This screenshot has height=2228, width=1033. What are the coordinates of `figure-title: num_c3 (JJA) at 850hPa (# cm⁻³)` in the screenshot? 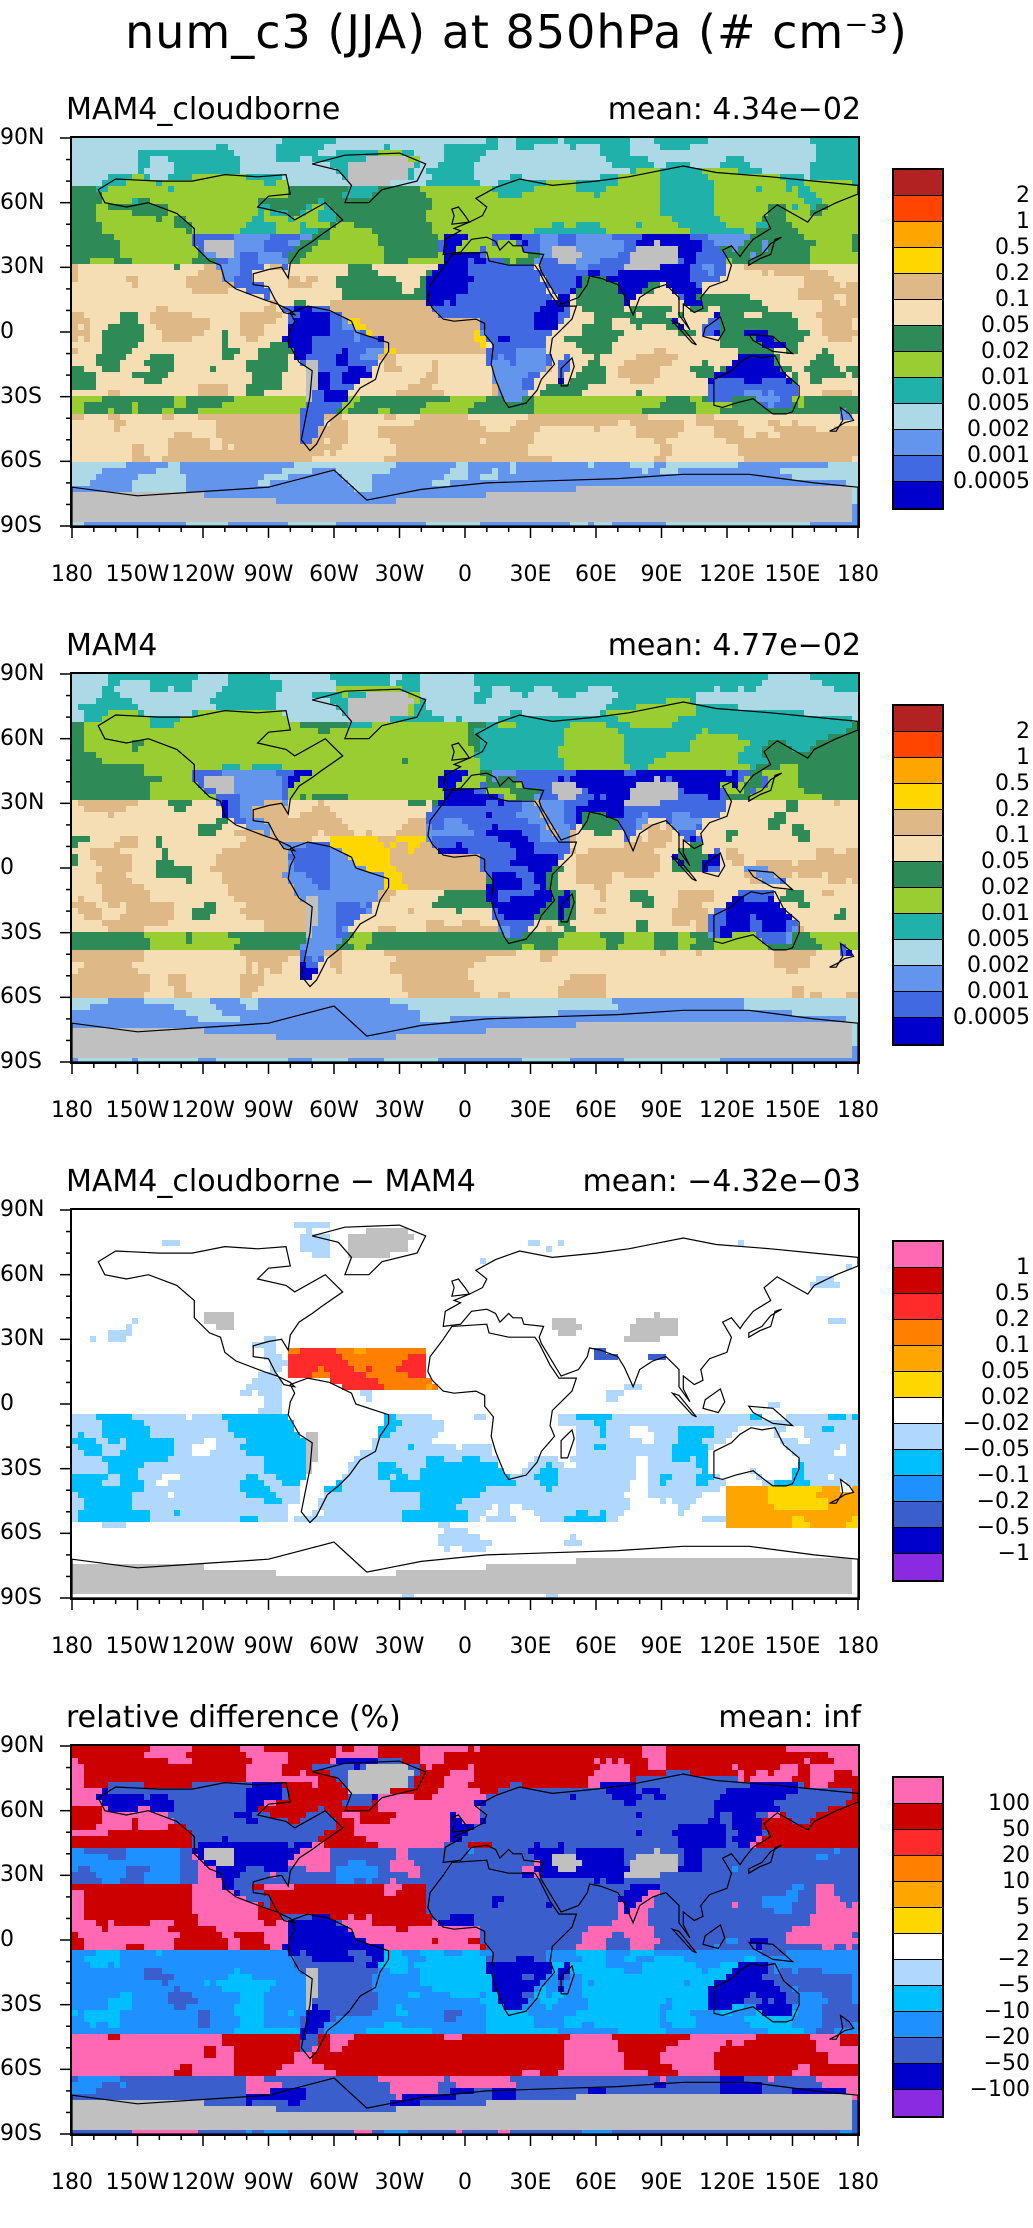 It's located at (516, 40).